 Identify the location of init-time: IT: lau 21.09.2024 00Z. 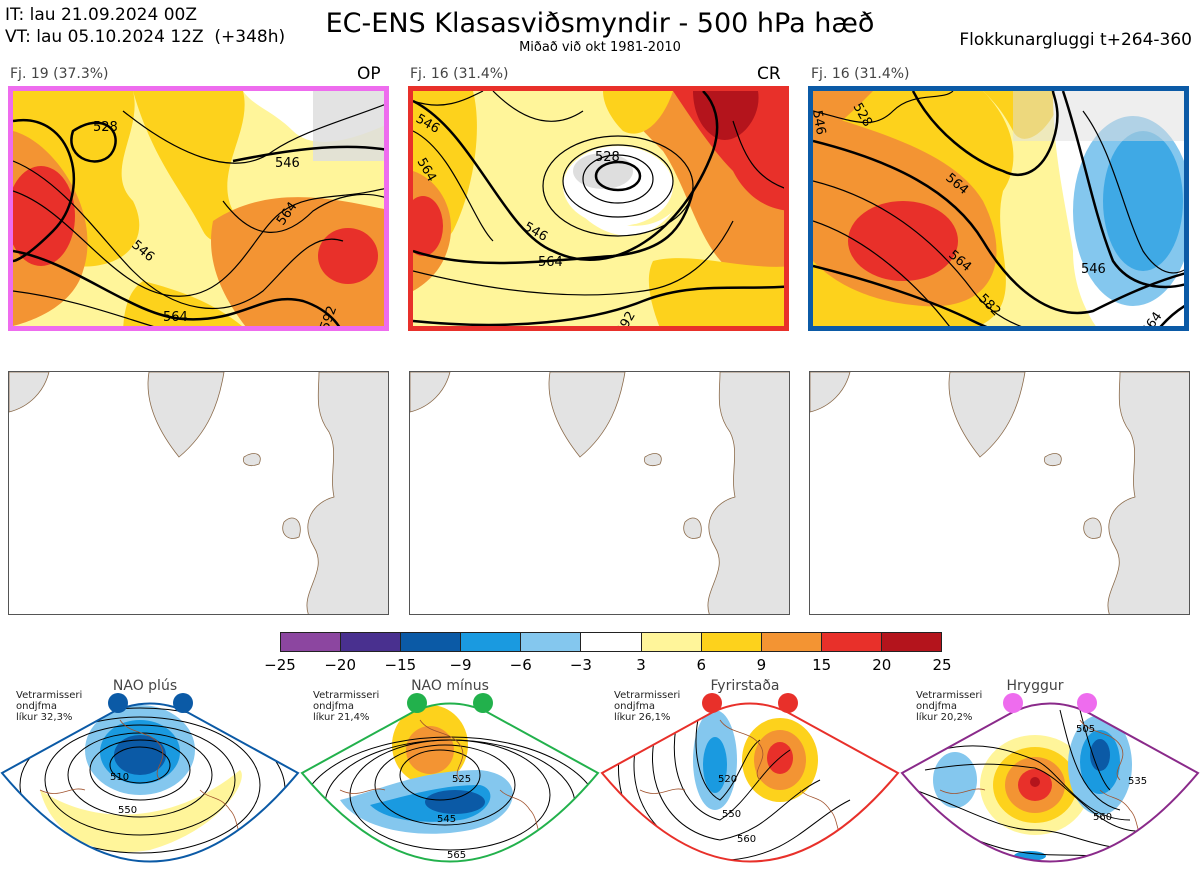
(101, 15).